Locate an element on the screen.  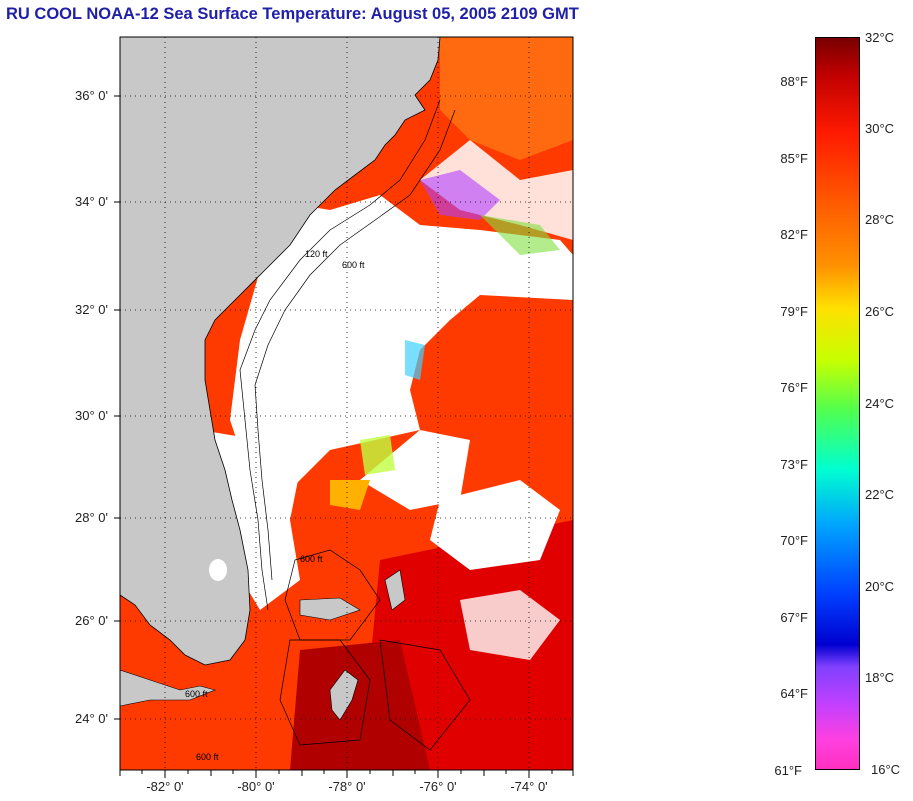
fahrenheit-label: 70°F is located at coordinates (794, 540).